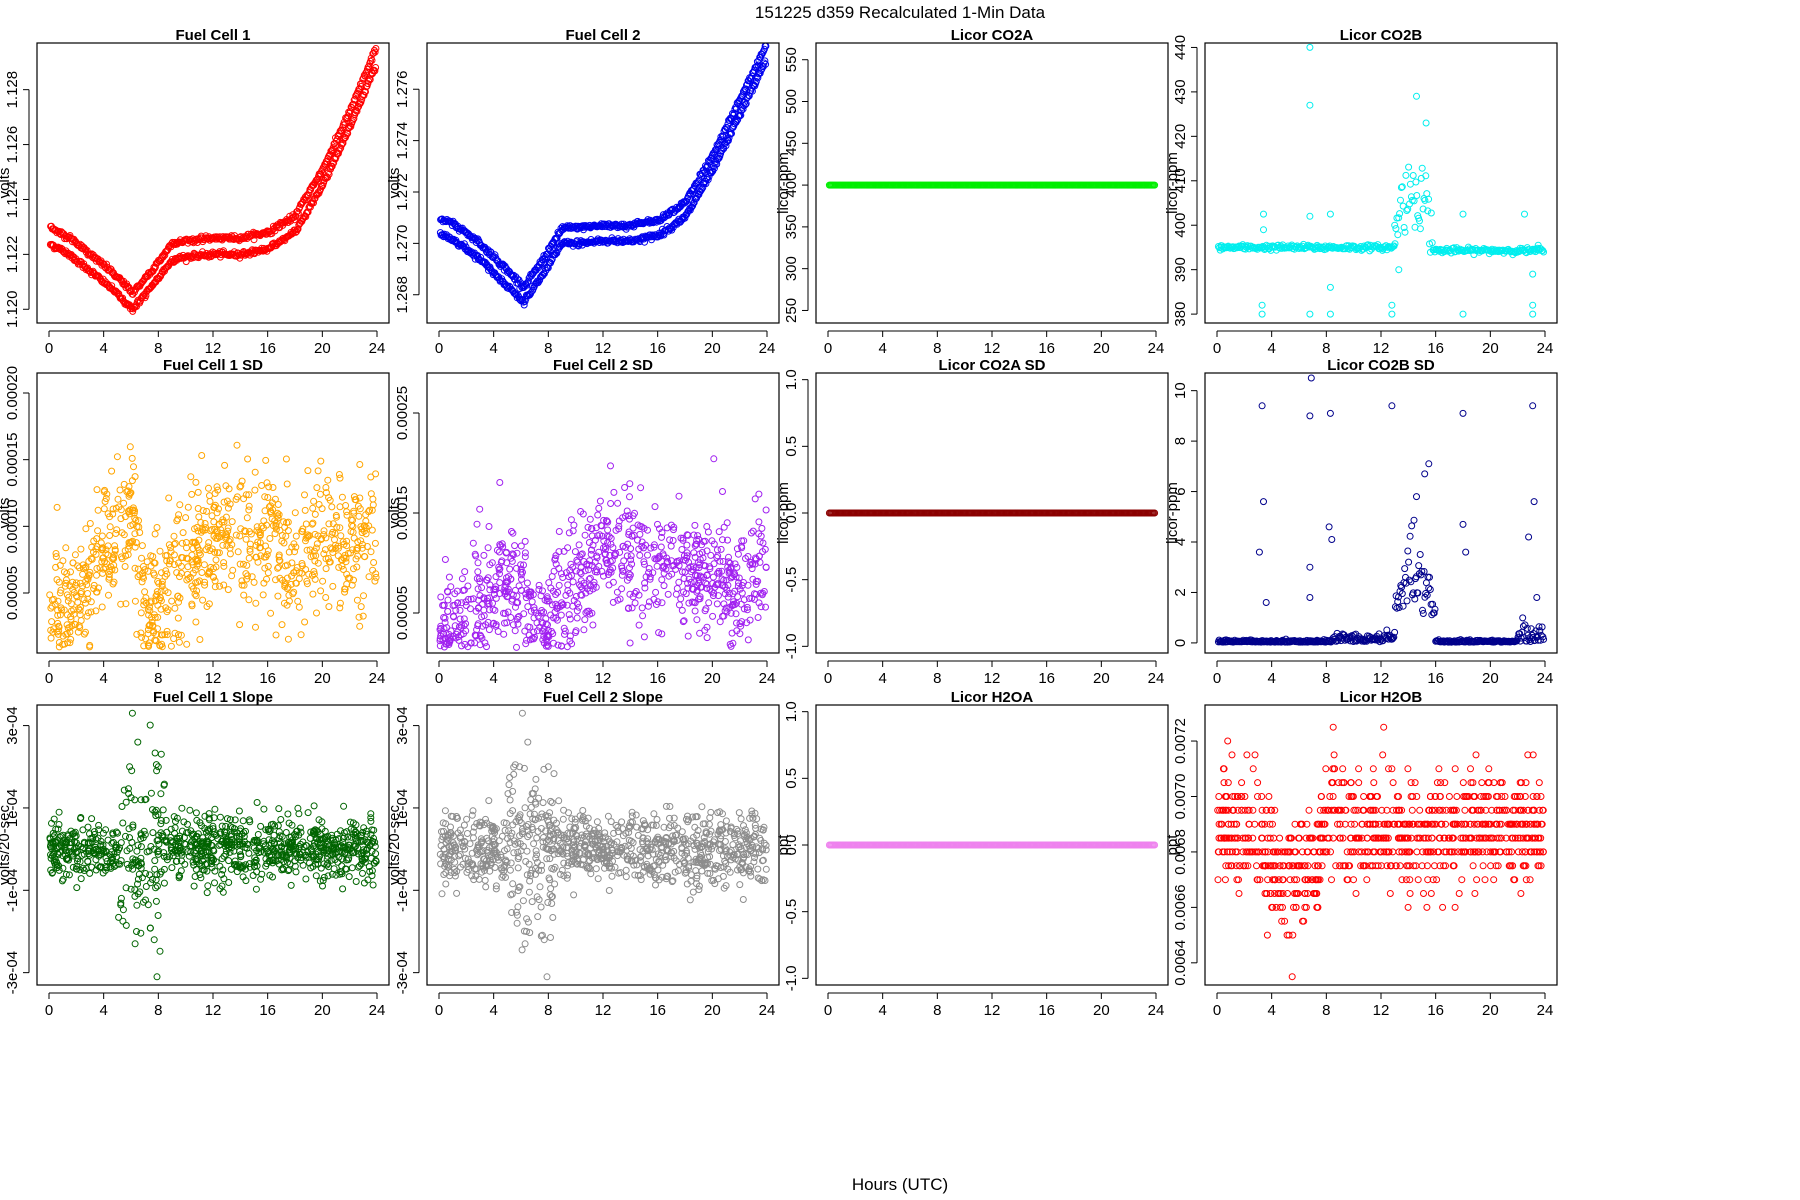  Describe the element at coordinates (402, 413) in the screenshot. I see `y-tick-label: 0.00025` at that location.